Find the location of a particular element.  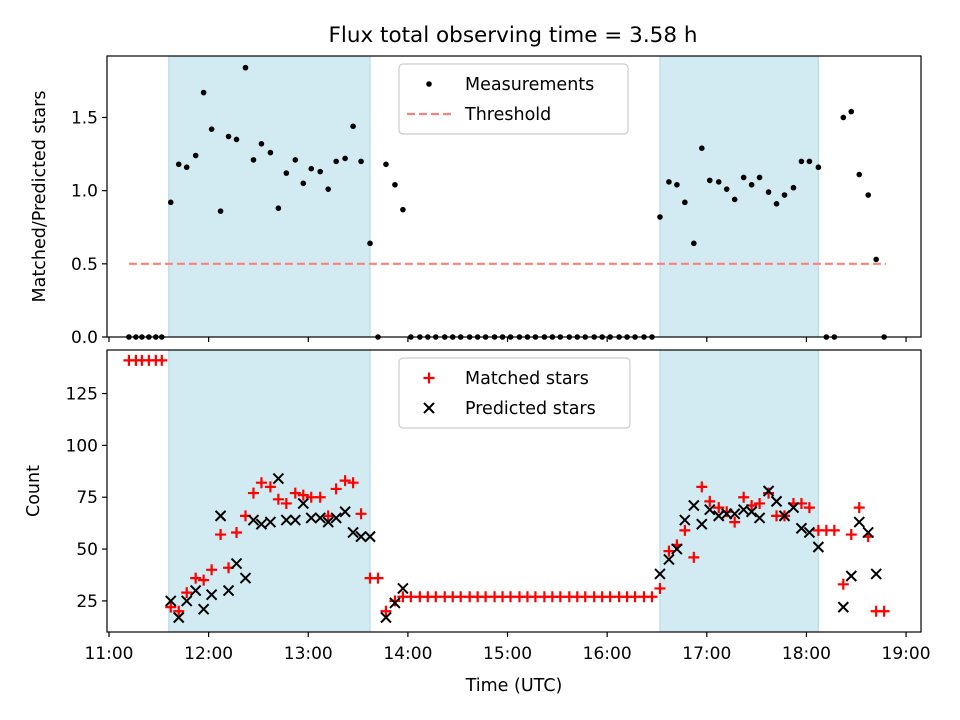

y-tick-label: 25 is located at coordinates (87, 602).